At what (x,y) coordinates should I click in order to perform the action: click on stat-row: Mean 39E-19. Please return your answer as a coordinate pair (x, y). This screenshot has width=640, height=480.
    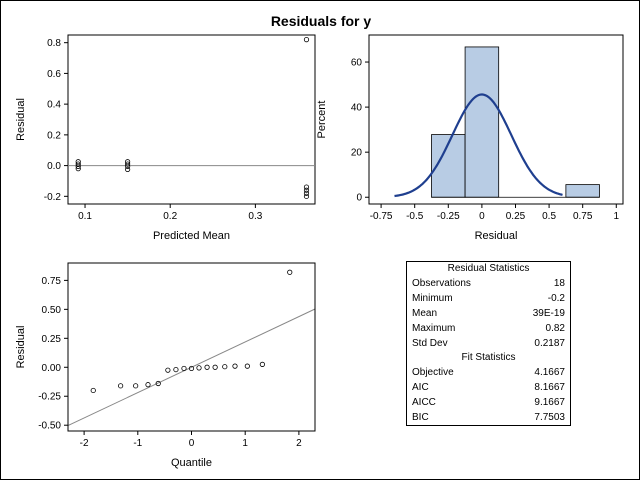
    Looking at the image, I should click on (488, 313).